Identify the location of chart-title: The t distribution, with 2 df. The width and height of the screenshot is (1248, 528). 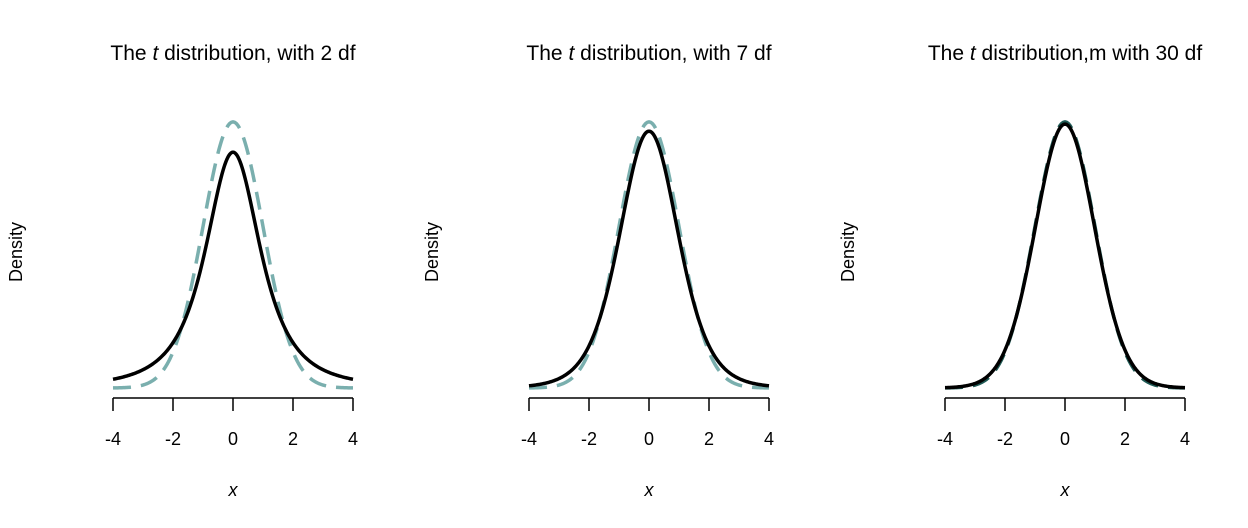
(232, 53).